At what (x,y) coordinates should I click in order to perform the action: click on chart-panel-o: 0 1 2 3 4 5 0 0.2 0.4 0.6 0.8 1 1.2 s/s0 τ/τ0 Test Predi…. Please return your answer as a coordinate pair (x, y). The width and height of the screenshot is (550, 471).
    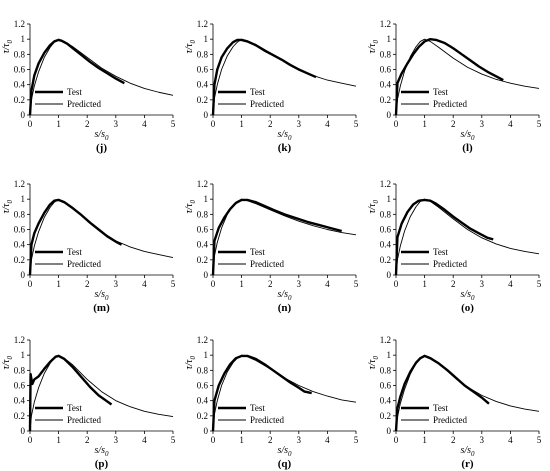
    Looking at the image, I should click on (454, 246).